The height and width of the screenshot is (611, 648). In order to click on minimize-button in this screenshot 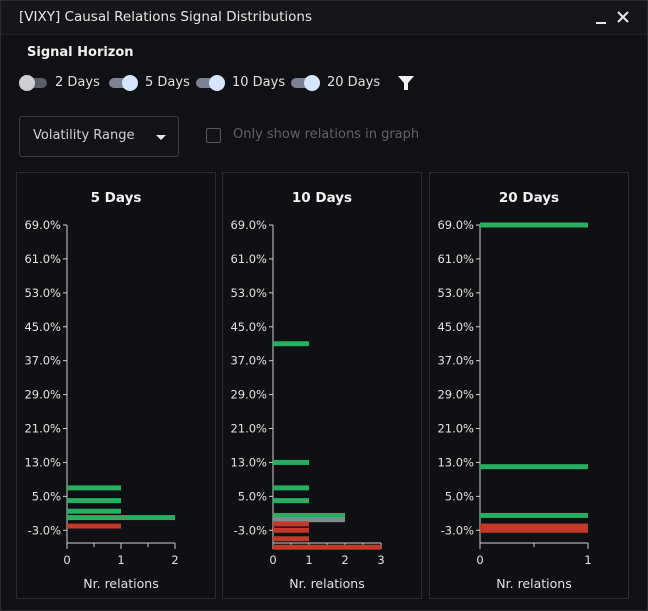, I will do `click(601, 17)`.